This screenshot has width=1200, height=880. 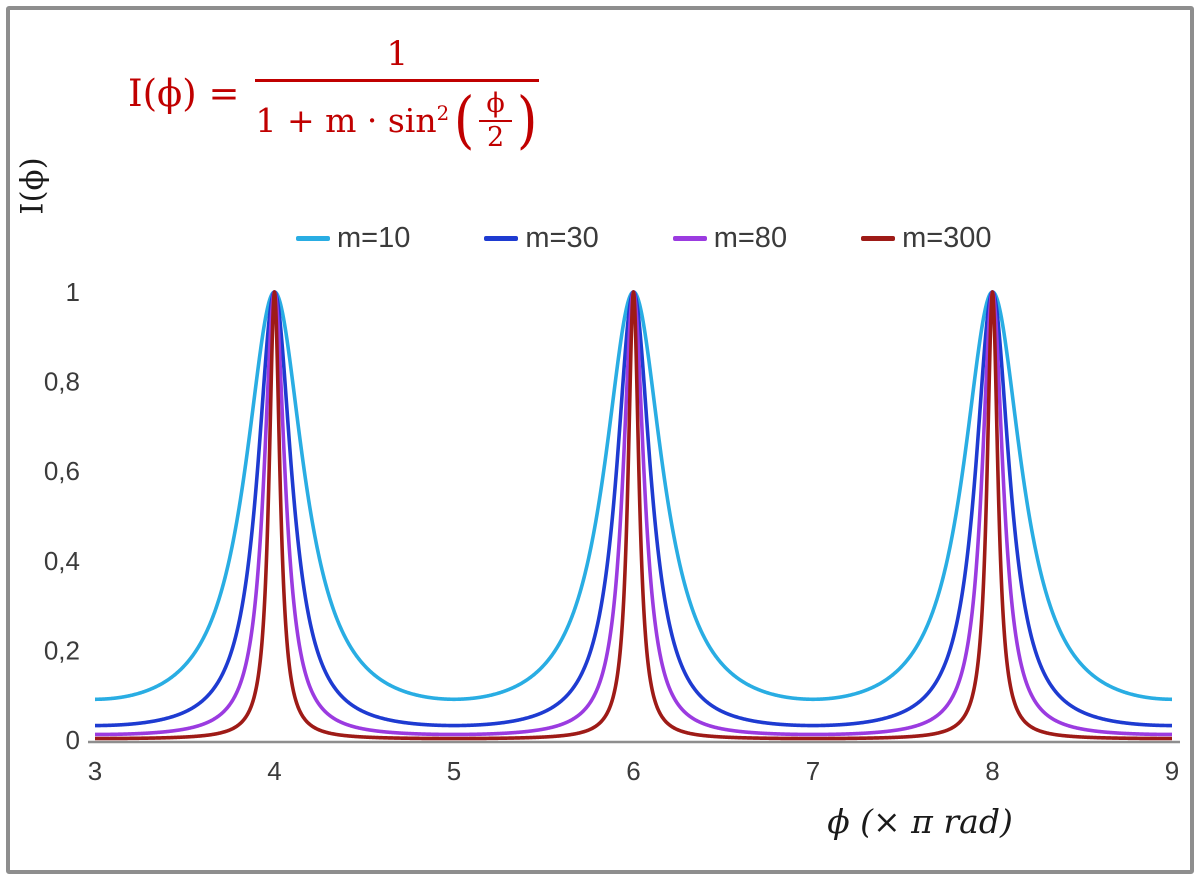 What do you see at coordinates (464, 120) in the screenshot?
I see `open-paren: (` at bounding box center [464, 120].